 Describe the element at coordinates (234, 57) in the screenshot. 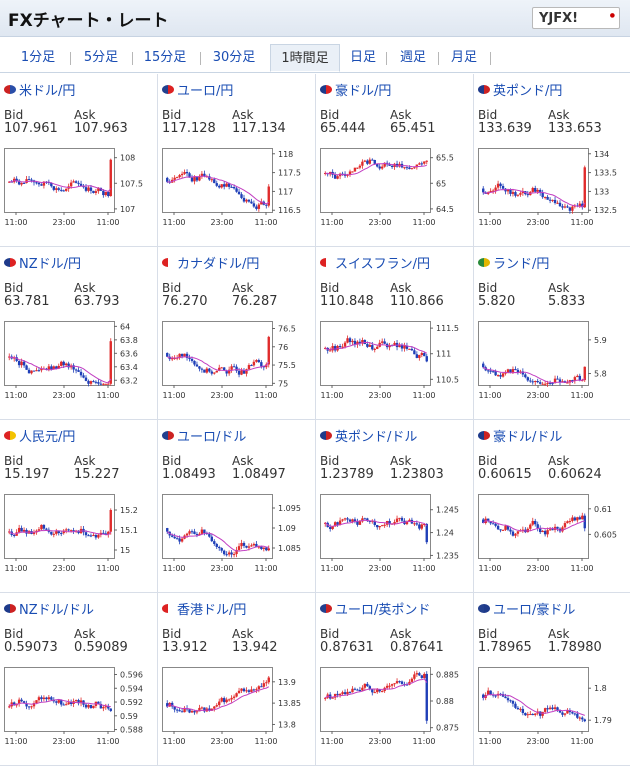

I see `tab-30min: 30分足` at that location.